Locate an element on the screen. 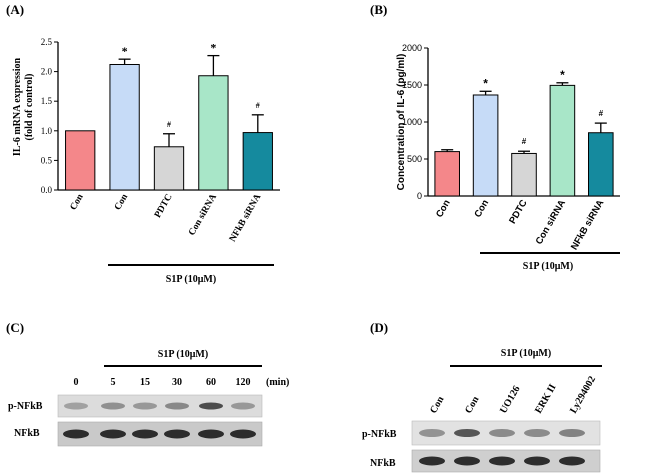 This screenshot has height=475, width=656. blot-d-lane-label: UO126 is located at coordinates (510, 399).